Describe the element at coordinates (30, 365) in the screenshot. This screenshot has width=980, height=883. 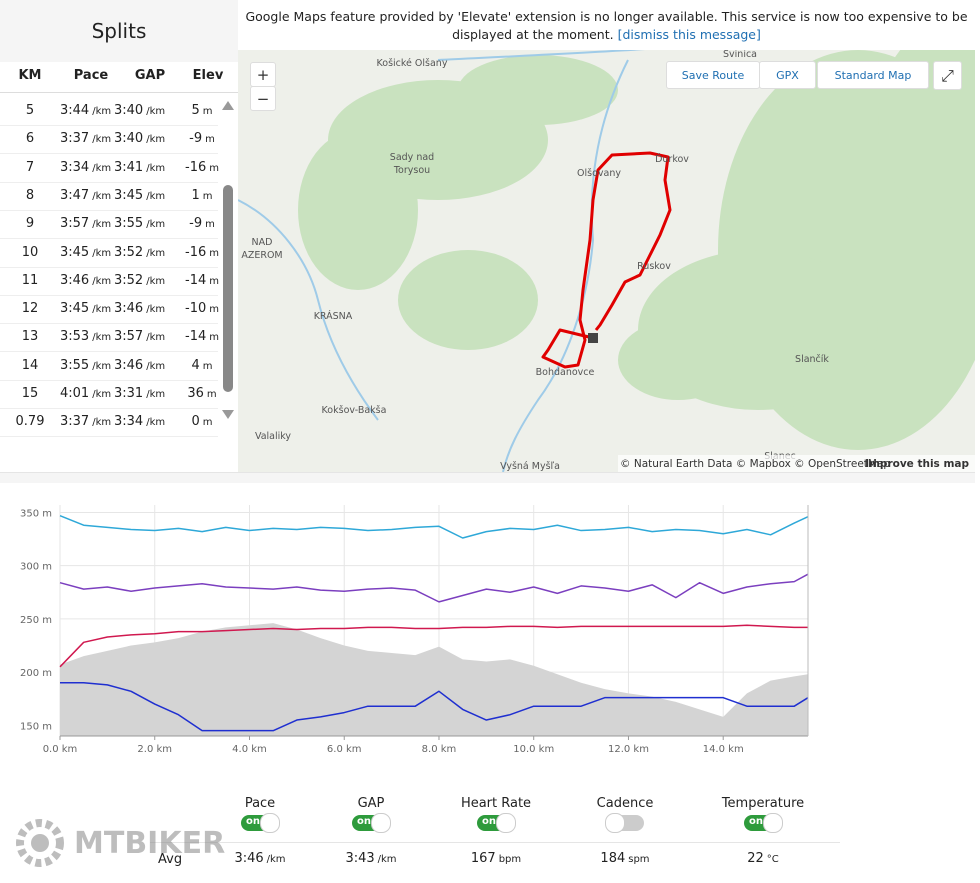
I see `split-km: 14` at that location.